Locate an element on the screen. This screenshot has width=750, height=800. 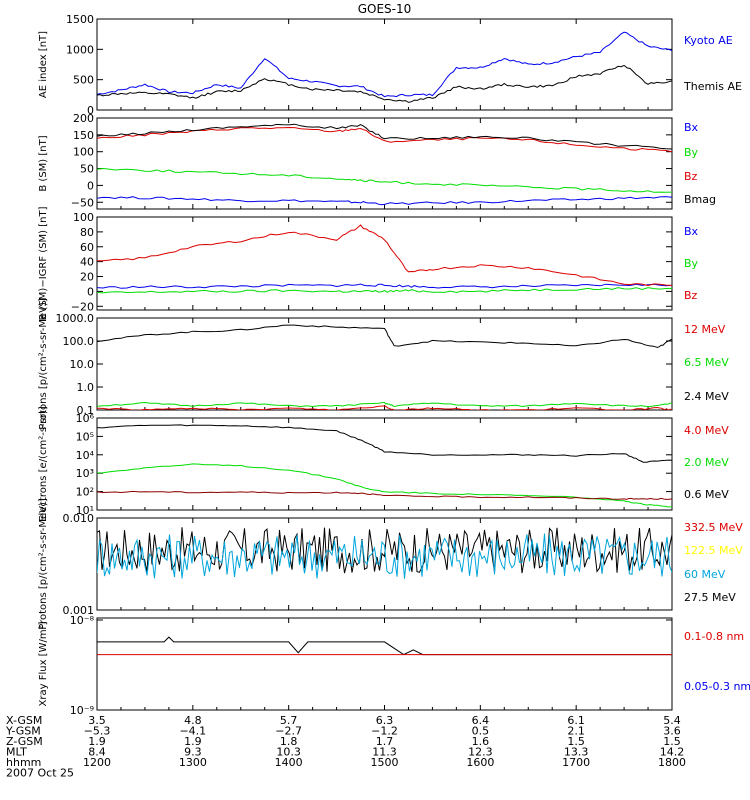
series-line-2-0-mev is located at coordinates (384, 485).